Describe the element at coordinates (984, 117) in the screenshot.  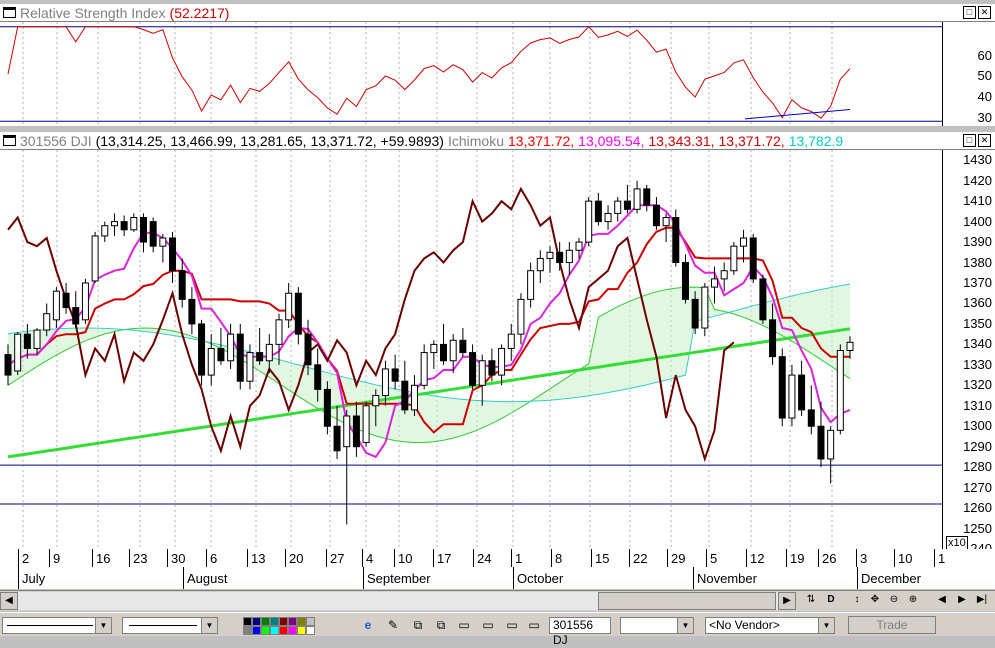
I see `rsi-tick: 30` at that location.